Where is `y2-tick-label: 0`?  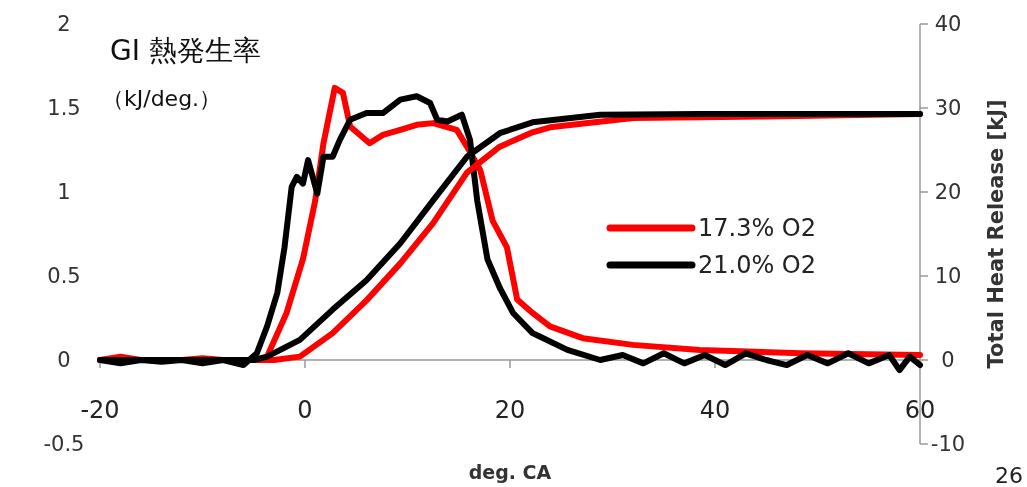 y2-tick-label: 0 is located at coordinates (948, 360).